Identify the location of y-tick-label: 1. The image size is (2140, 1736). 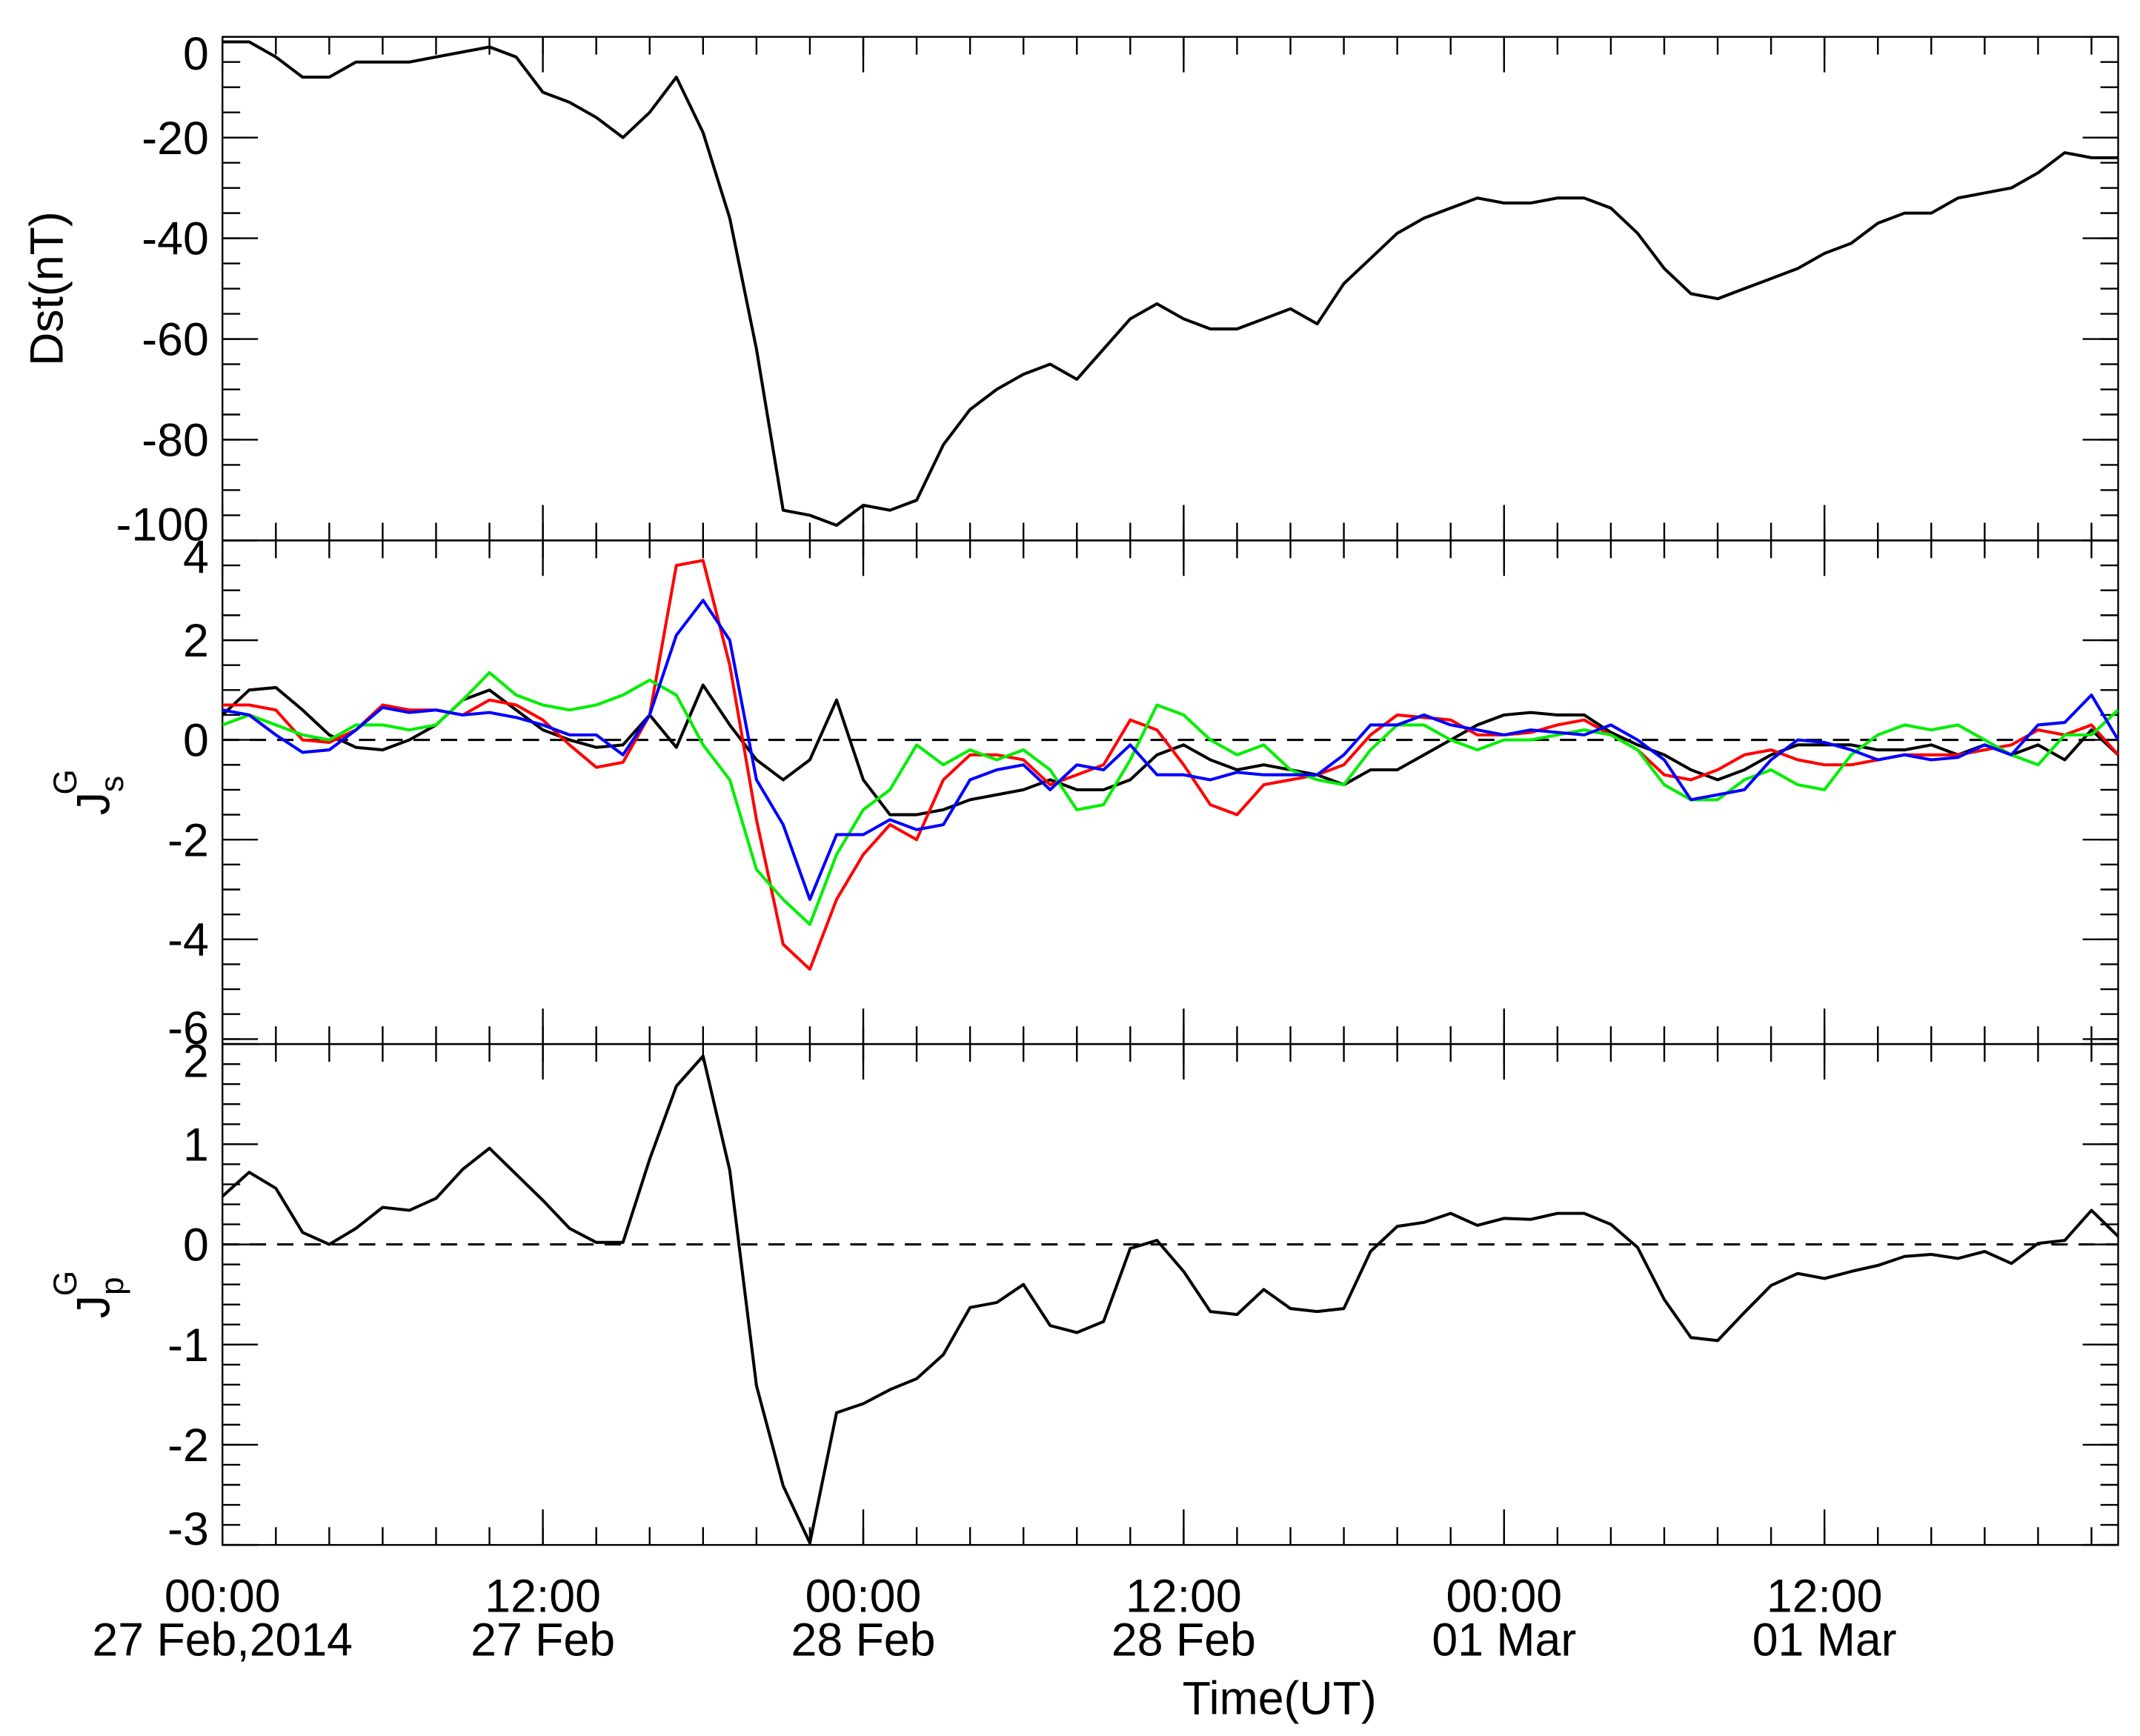
(196, 1145).